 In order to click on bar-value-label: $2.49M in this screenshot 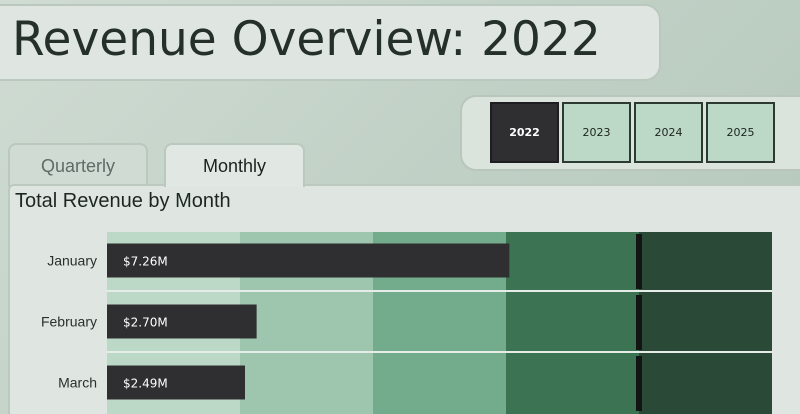, I will do `click(145, 384)`.